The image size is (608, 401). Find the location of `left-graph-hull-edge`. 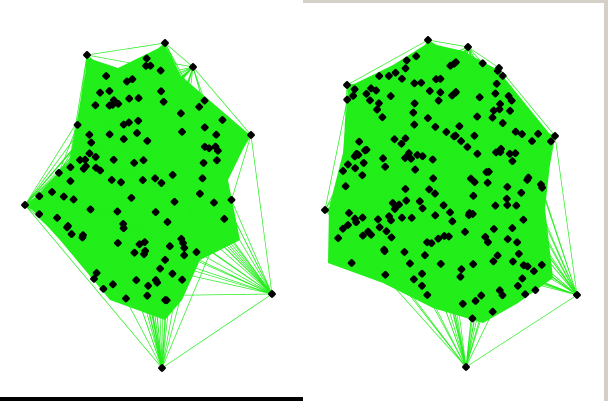

left-graph-hull-edge is located at coordinates (93, 286).